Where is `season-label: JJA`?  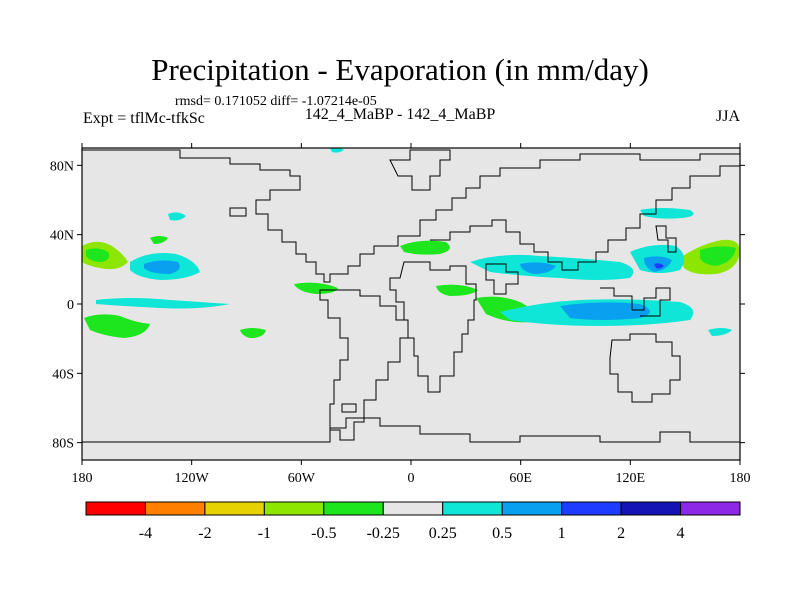 season-label: JJA is located at coordinates (728, 116).